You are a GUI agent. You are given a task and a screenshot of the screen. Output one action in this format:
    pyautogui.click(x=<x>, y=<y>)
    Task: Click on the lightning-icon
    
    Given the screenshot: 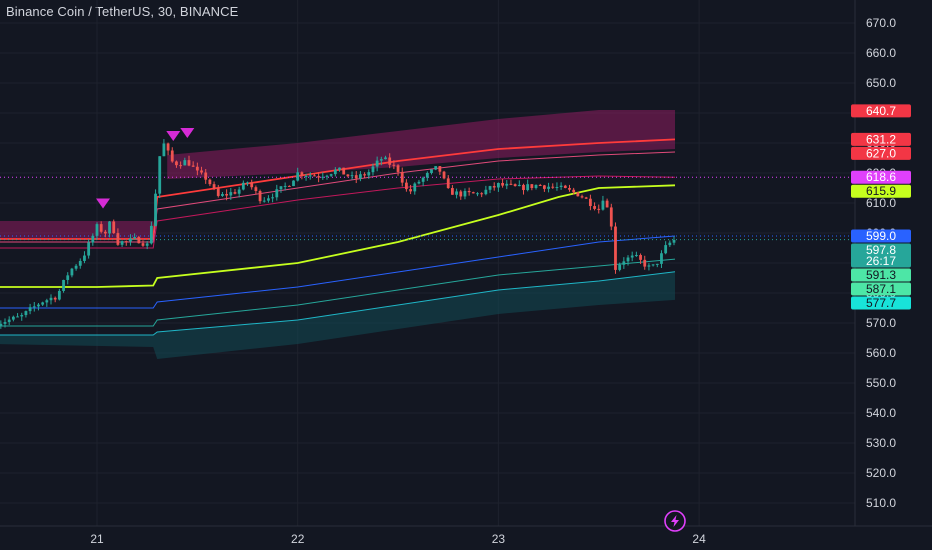 What is the action you would take?
    pyautogui.click(x=675, y=521)
    